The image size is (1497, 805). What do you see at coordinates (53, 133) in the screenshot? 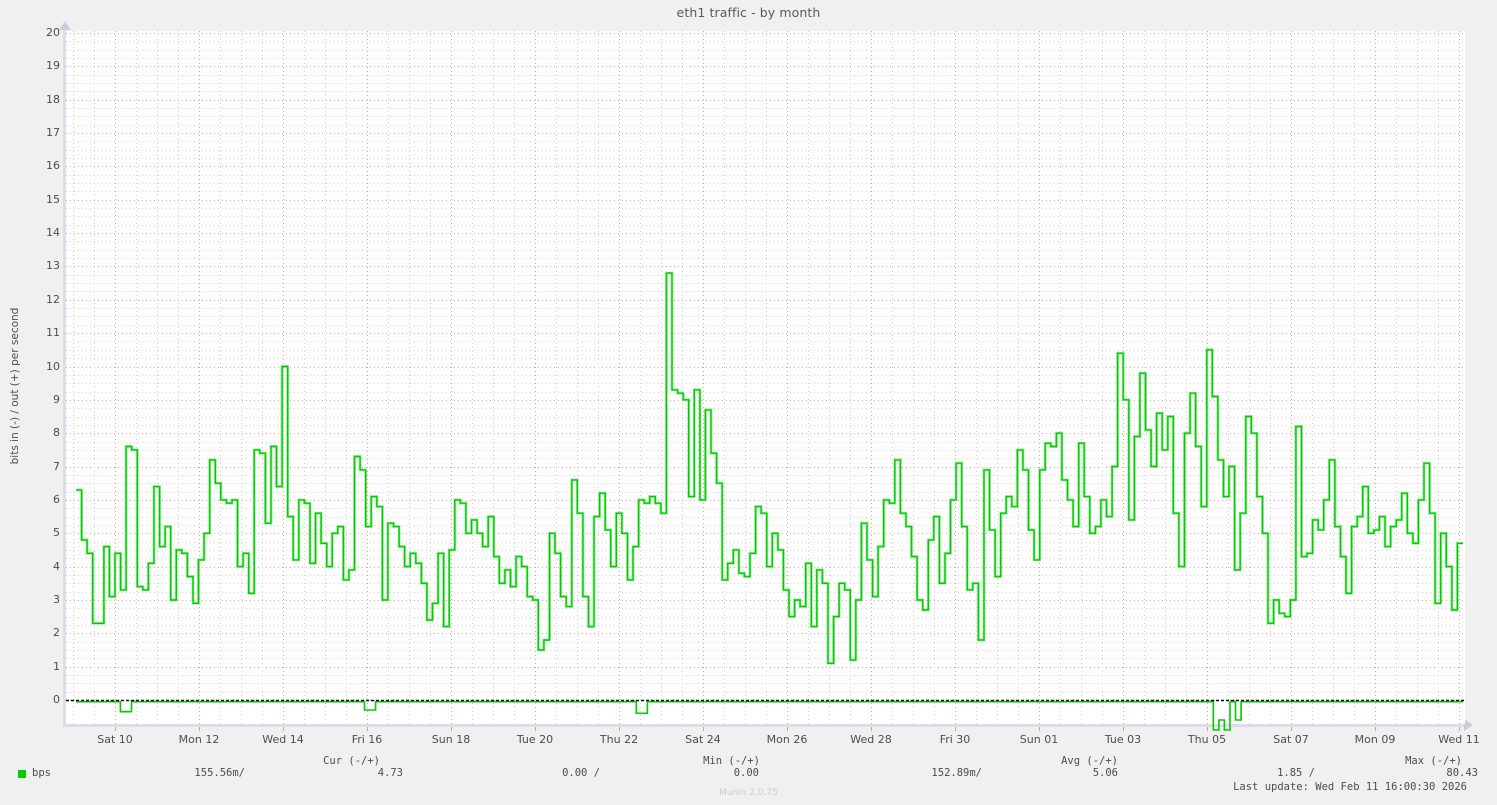
I see `y-axis-tick-label: 17` at bounding box center [53, 133].